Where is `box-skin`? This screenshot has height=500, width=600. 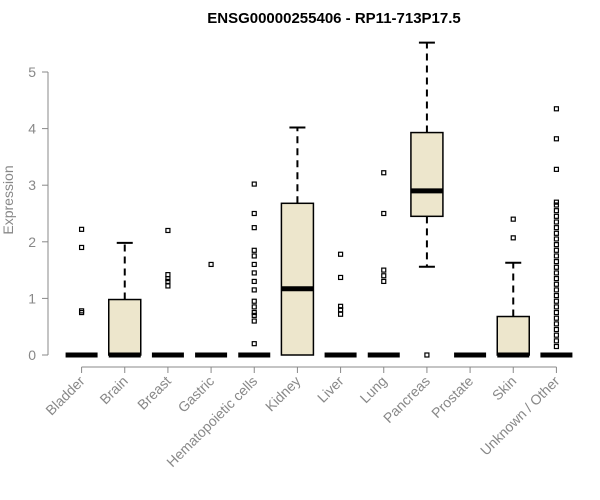
box-skin is located at coordinates (513, 287).